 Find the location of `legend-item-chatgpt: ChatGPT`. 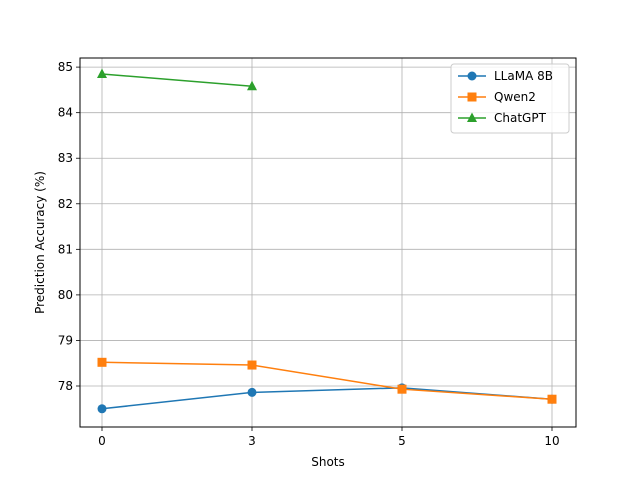

legend-item-chatgpt: ChatGPT is located at coordinates (502, 118).